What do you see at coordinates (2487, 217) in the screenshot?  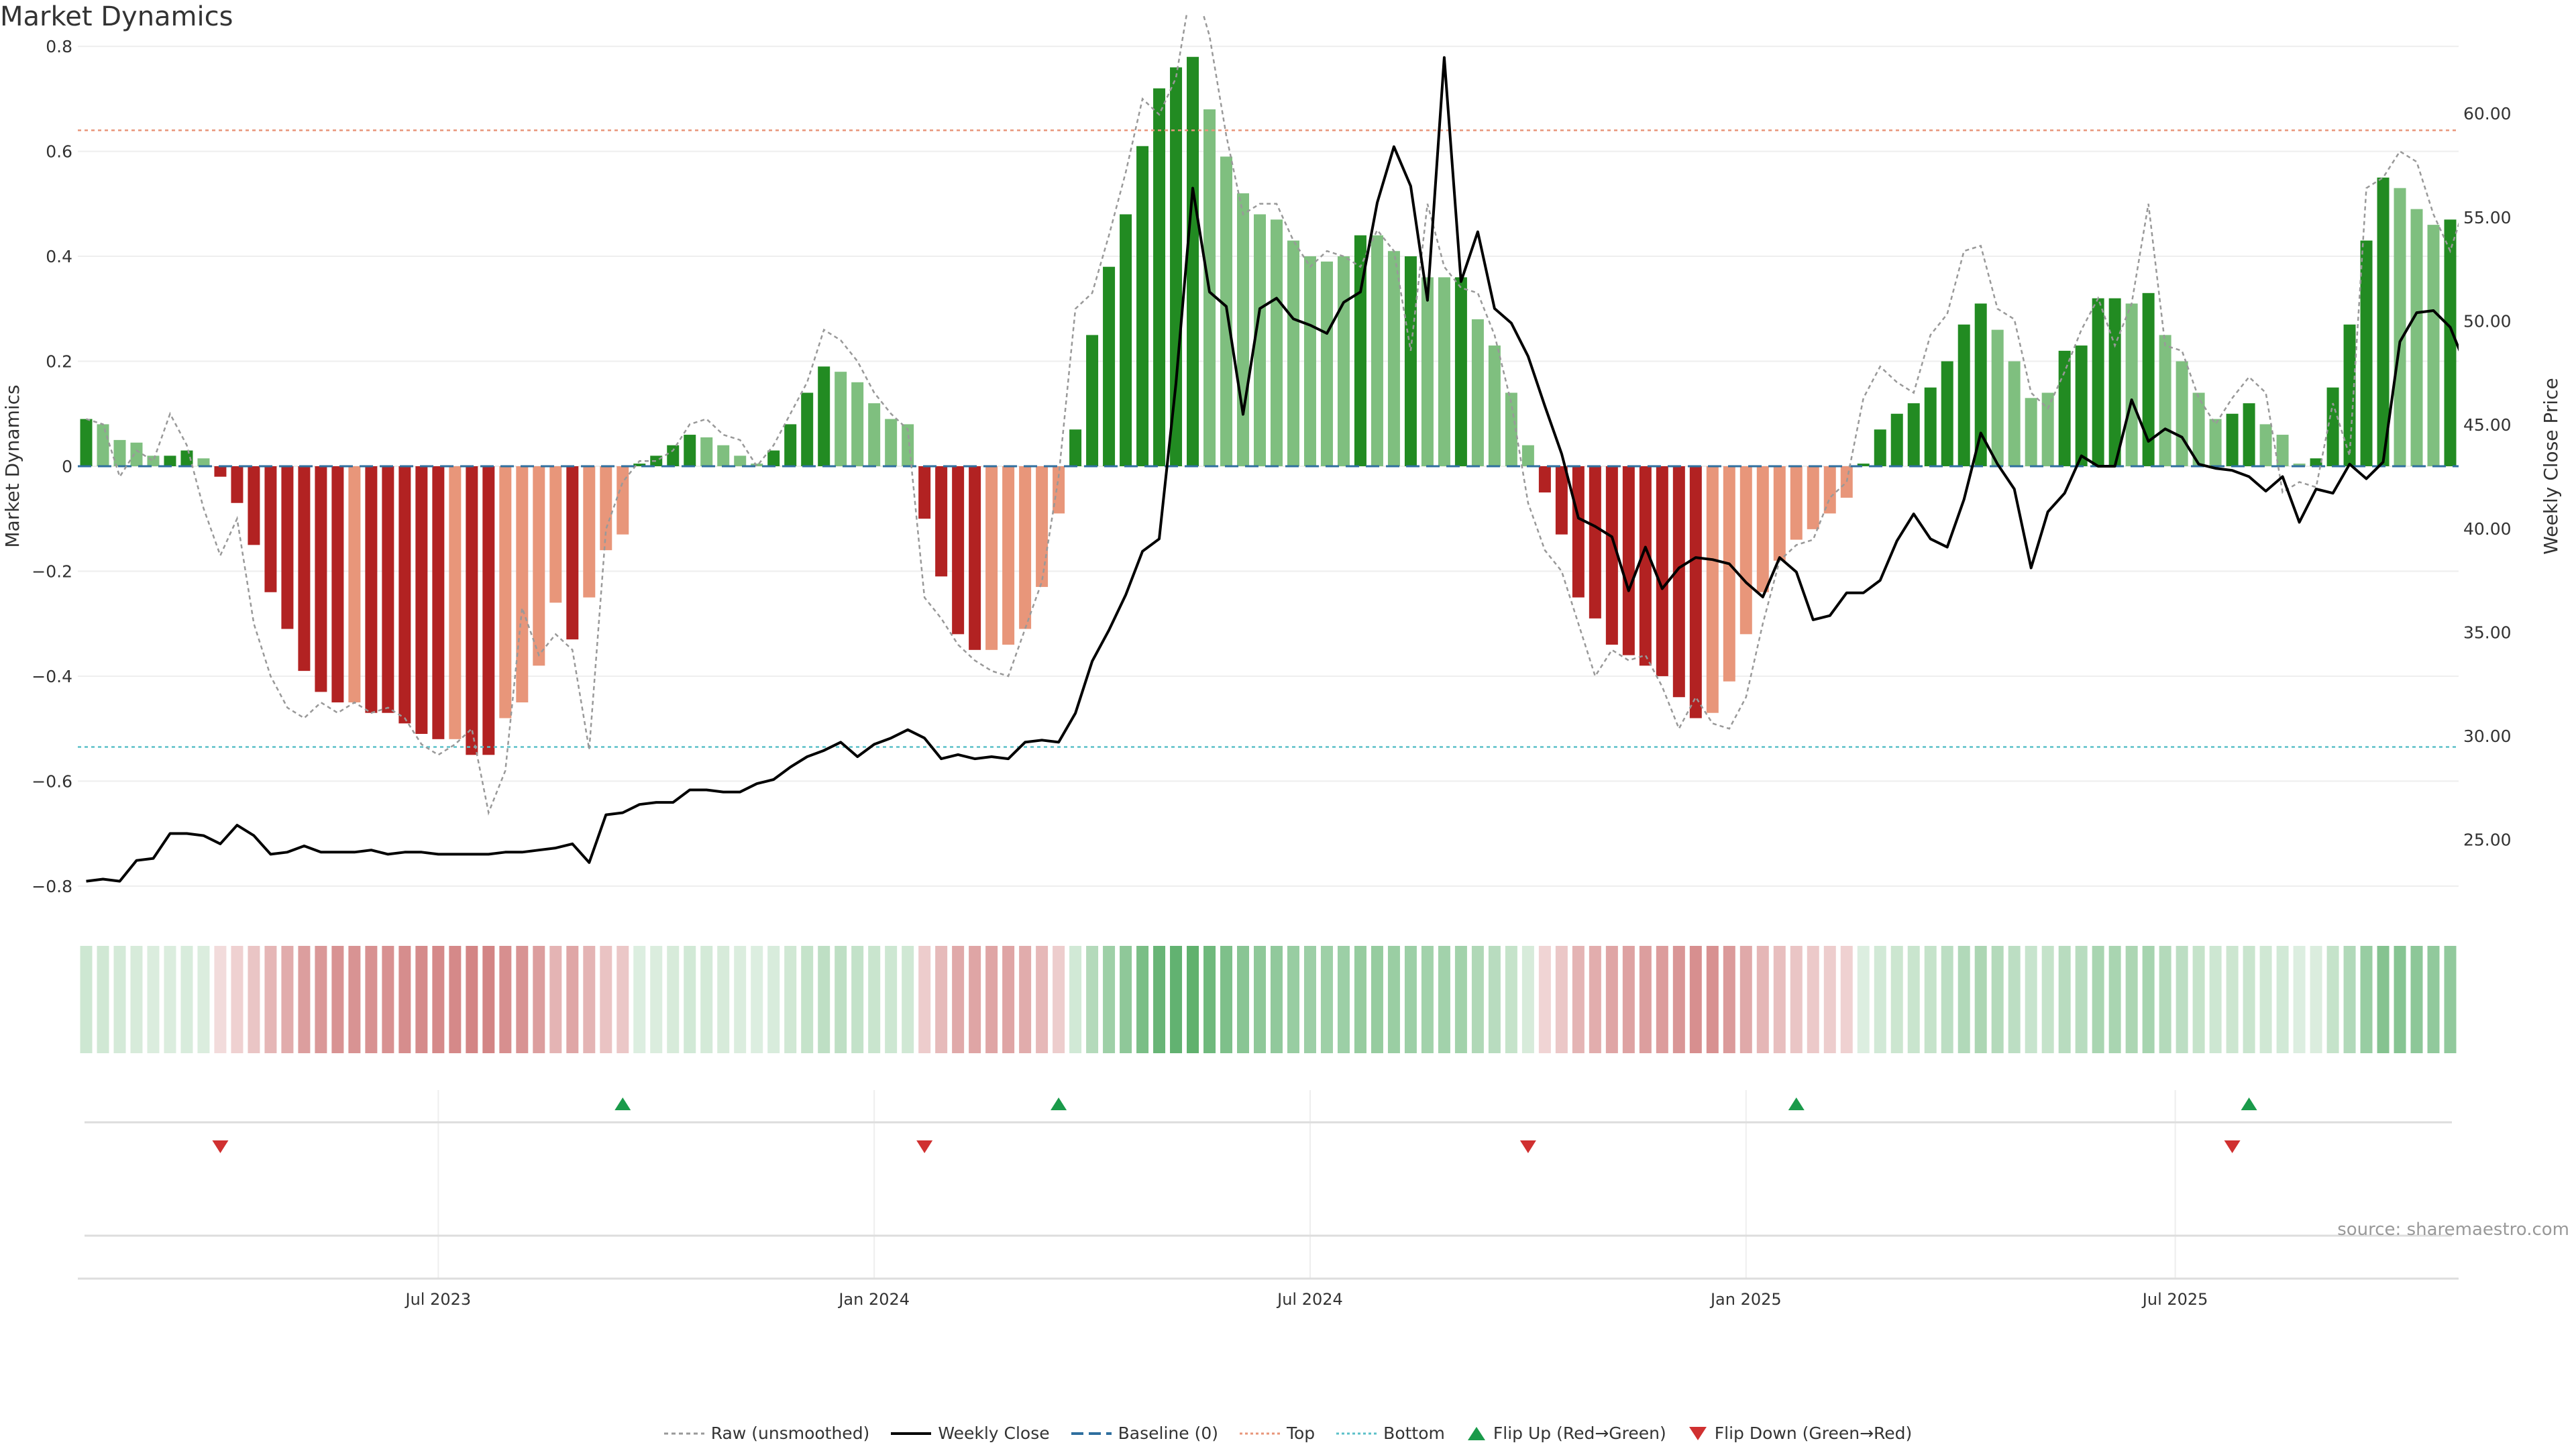 I see `y2-tick-label-6: 55.00` at bounding box center [2487, 217].